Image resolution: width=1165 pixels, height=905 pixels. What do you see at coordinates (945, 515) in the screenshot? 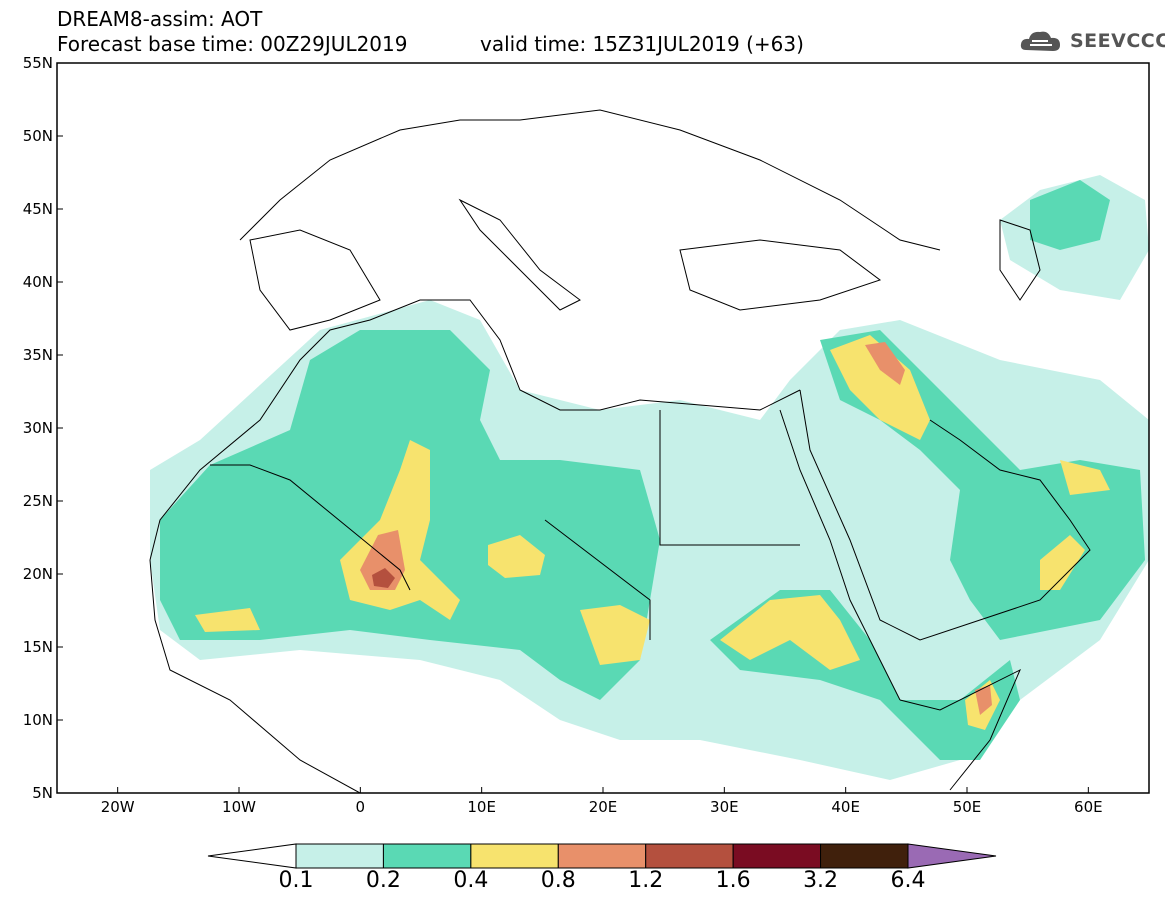
I see `coast-arabia` at bounding box center [945, 515].